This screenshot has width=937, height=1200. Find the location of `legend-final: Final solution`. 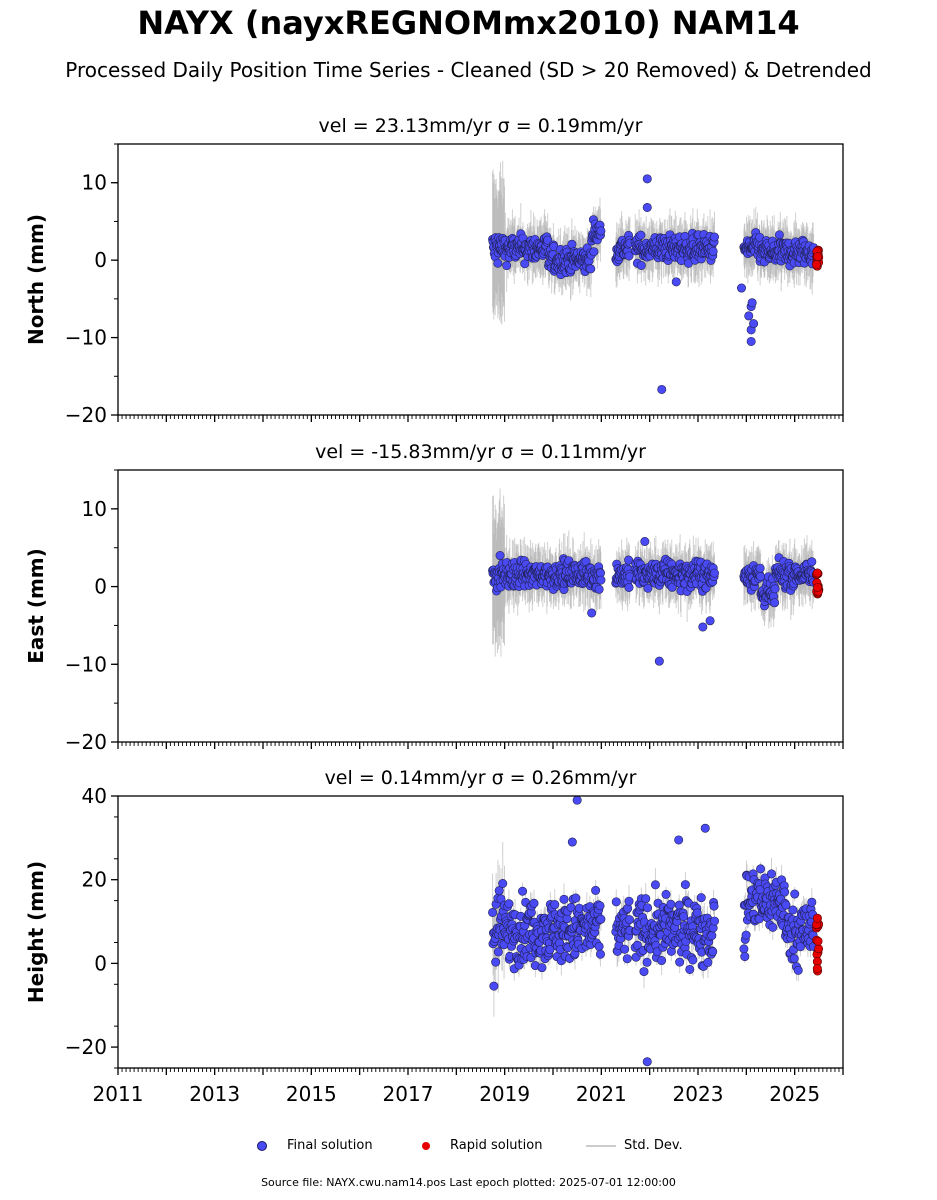

legend-final: Final solution is located at coordinates (315, 1145).